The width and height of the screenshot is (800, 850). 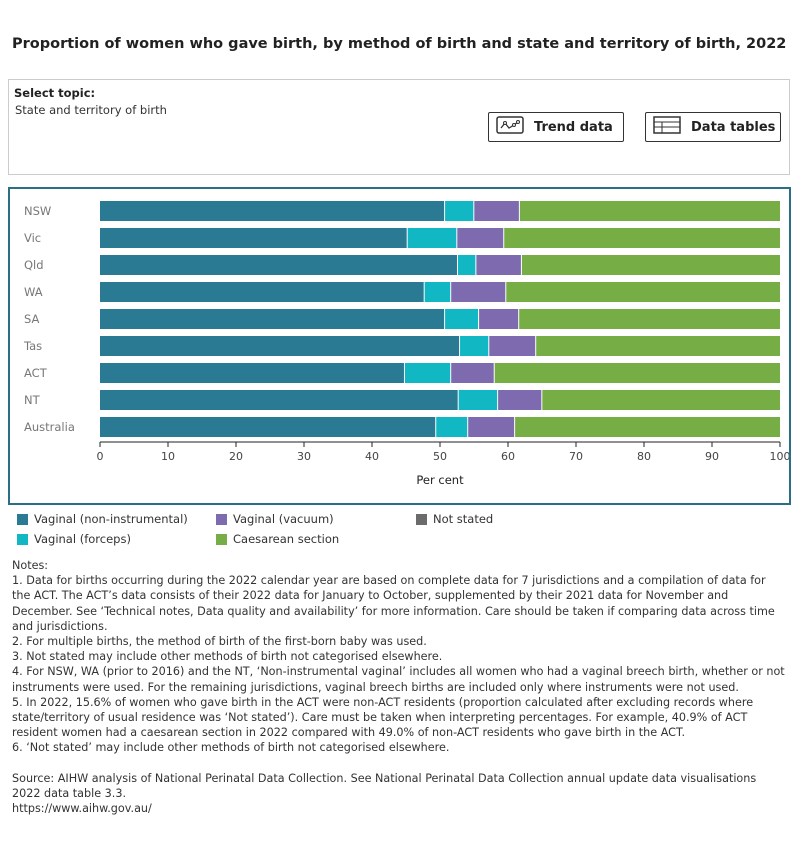 I want to click on x-tick-label: 80, so click(x=644, y=456).